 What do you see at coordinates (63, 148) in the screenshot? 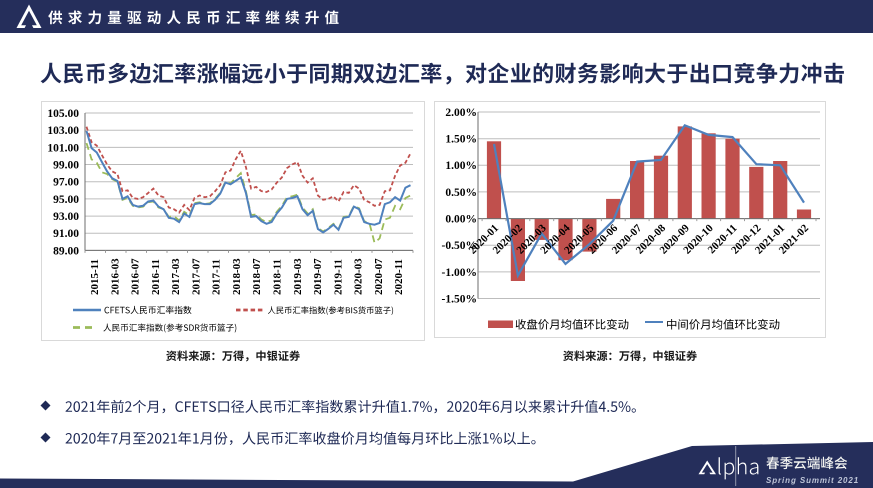
I see `svg-text: 101.00` at bounding box center [63, 148].